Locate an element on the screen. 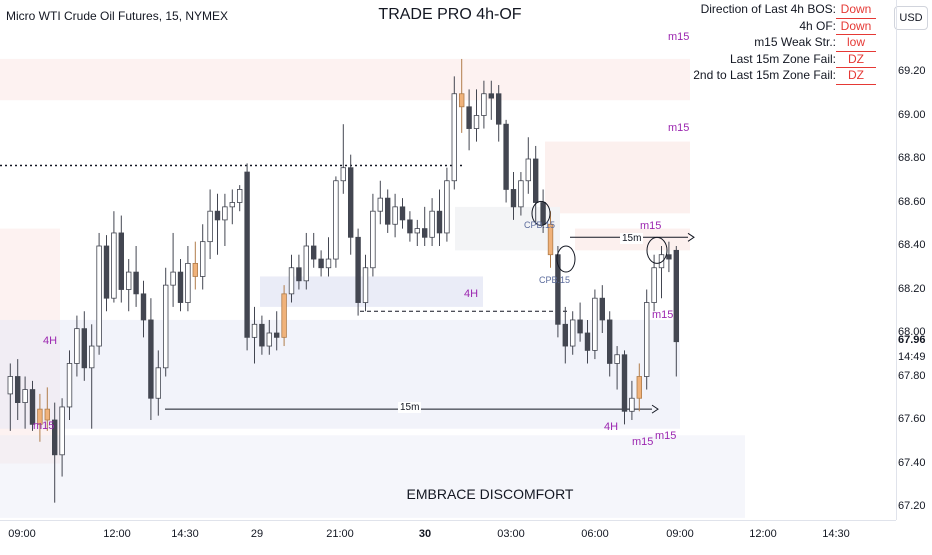 The height and width of the screenshot is (555, 932). time-tick-label: 30 is located at coordinates (425, 534).